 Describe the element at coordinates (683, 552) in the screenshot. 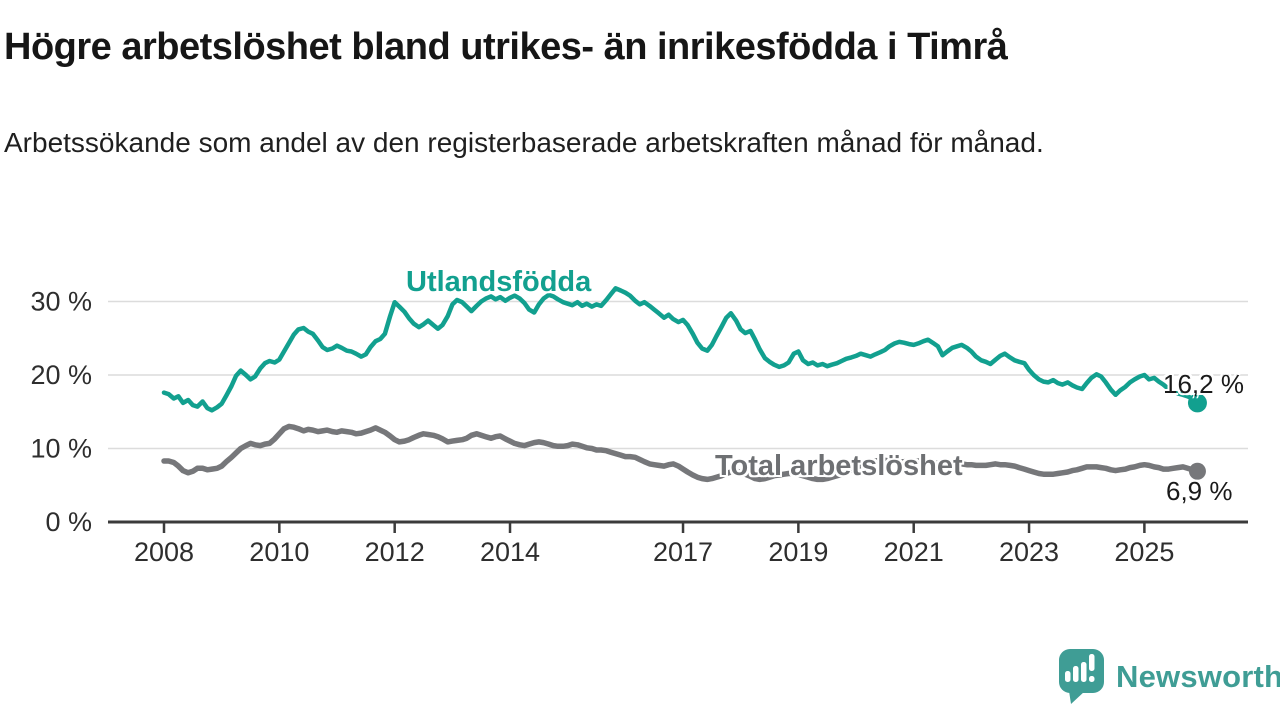

I see `x-axis-tick-label: 2017` at that location.